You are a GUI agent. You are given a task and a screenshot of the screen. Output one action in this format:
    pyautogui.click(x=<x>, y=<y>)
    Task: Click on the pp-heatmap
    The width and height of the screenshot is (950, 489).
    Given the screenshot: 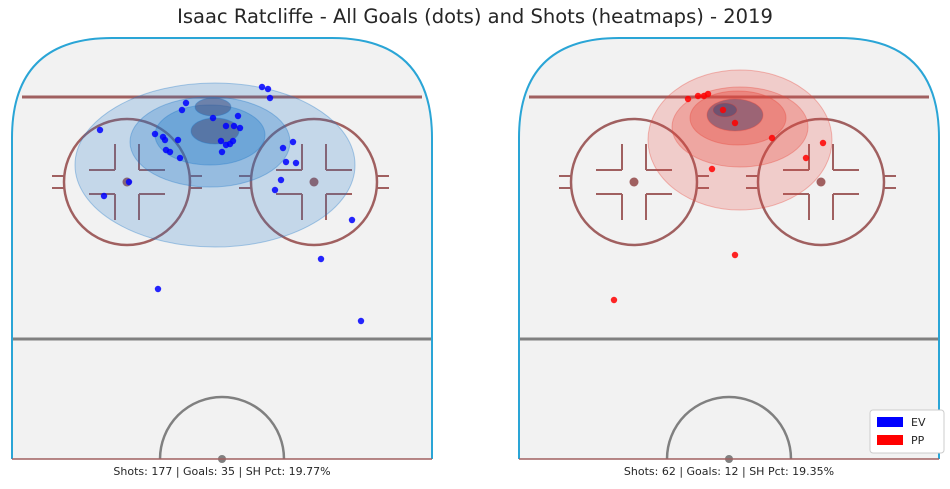 What is the action you would take?
    pyautogui.click(x=740, y=140)
    